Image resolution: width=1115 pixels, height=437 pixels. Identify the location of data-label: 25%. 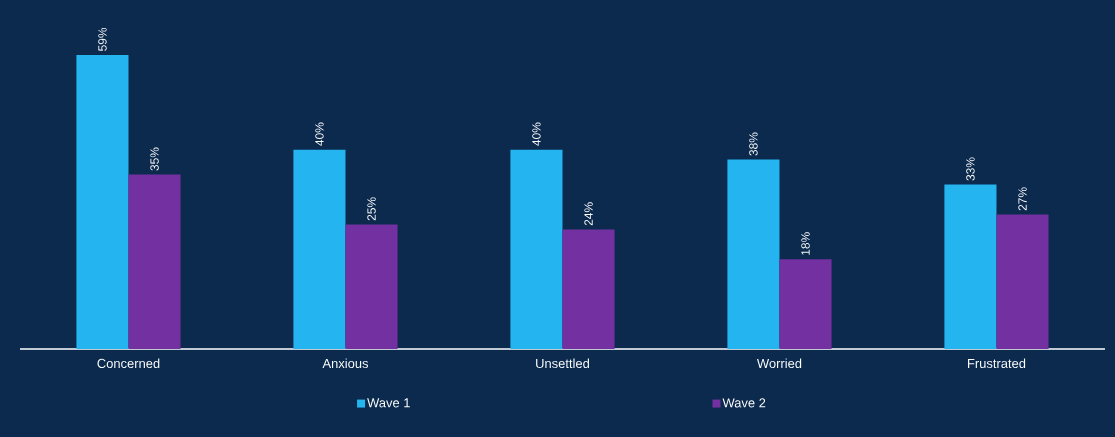
(371, 209).